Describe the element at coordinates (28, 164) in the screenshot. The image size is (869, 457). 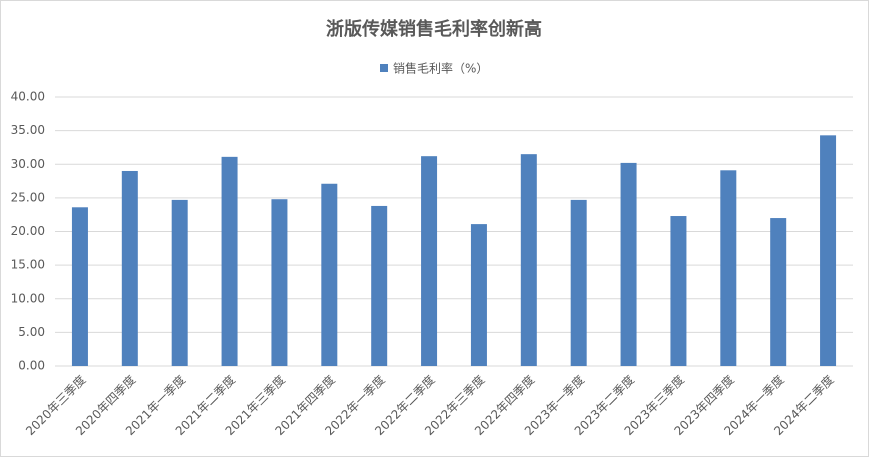
I see `y-tick-label: 30.00` at that location.